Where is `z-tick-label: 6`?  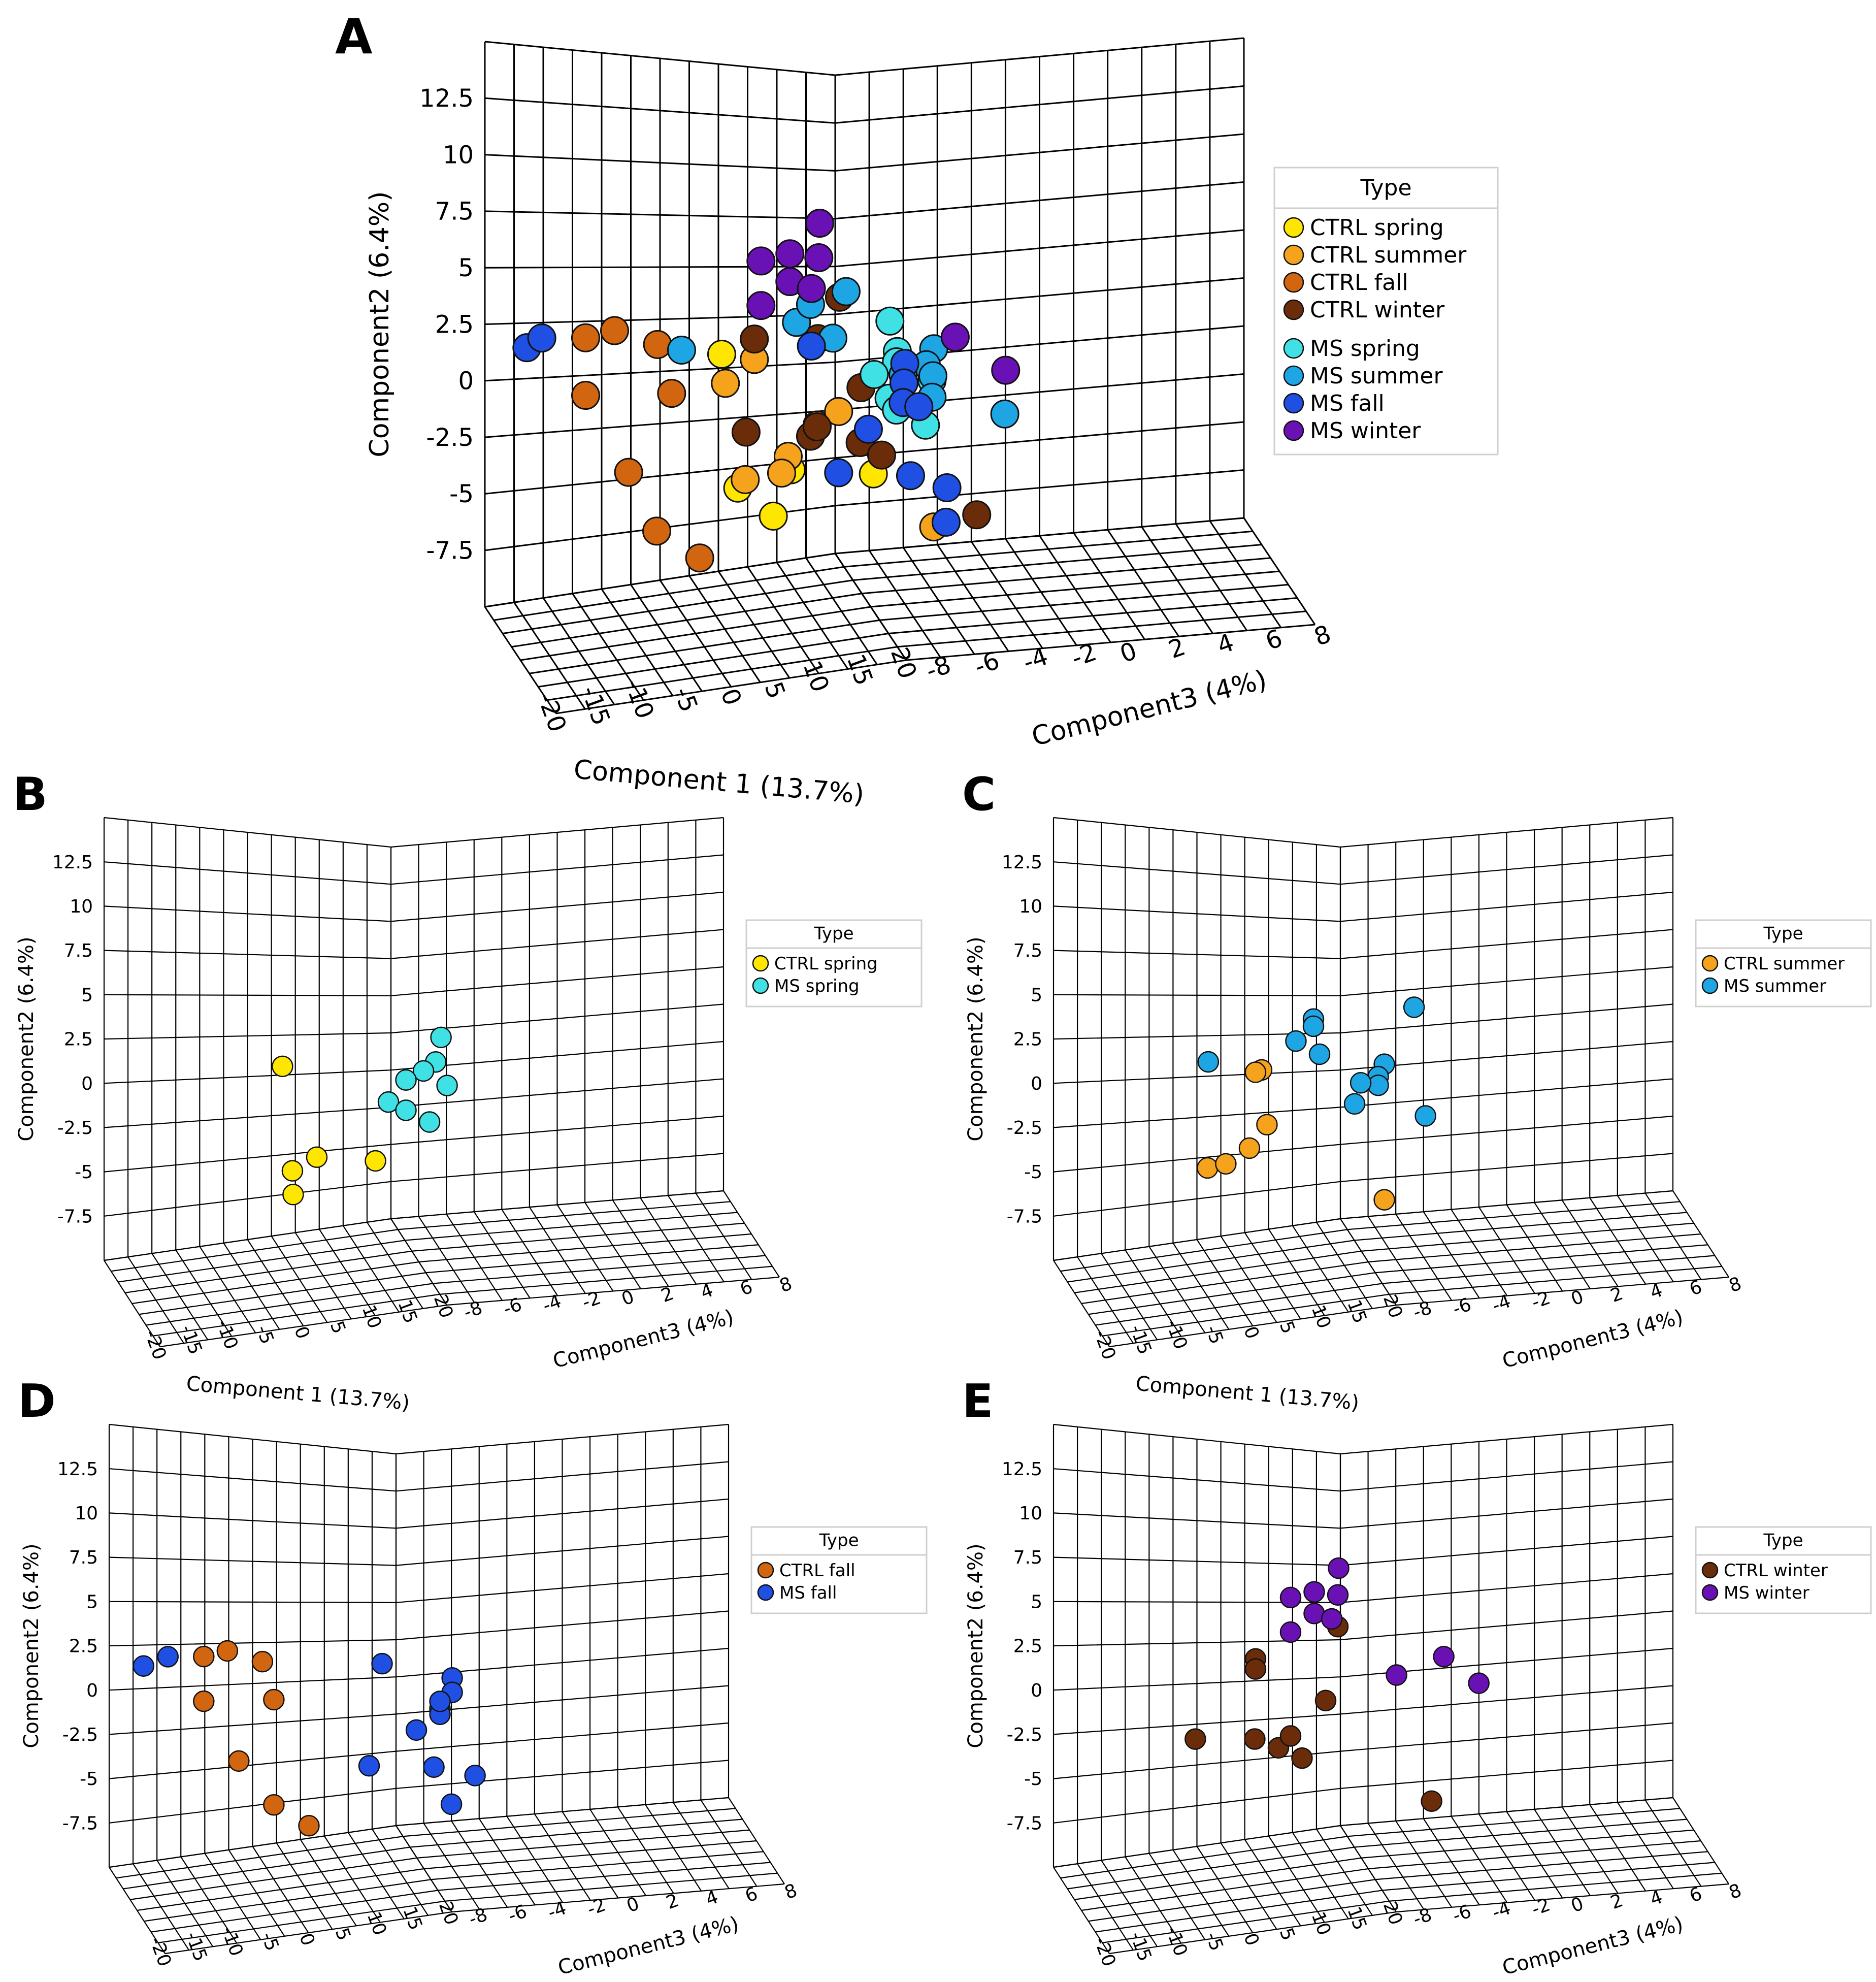
z-tick-label: 6 is located at coordinates (1274, 640).